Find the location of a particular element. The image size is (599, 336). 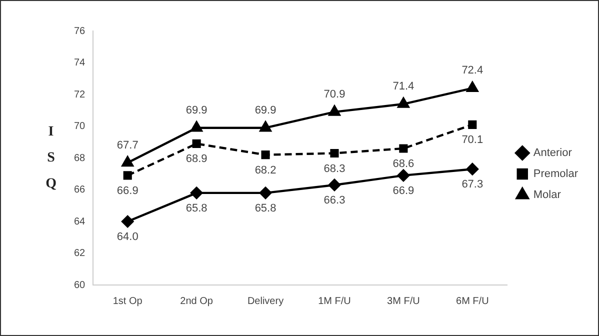

data-label: 68.6 is located at coordinates (403, 164).